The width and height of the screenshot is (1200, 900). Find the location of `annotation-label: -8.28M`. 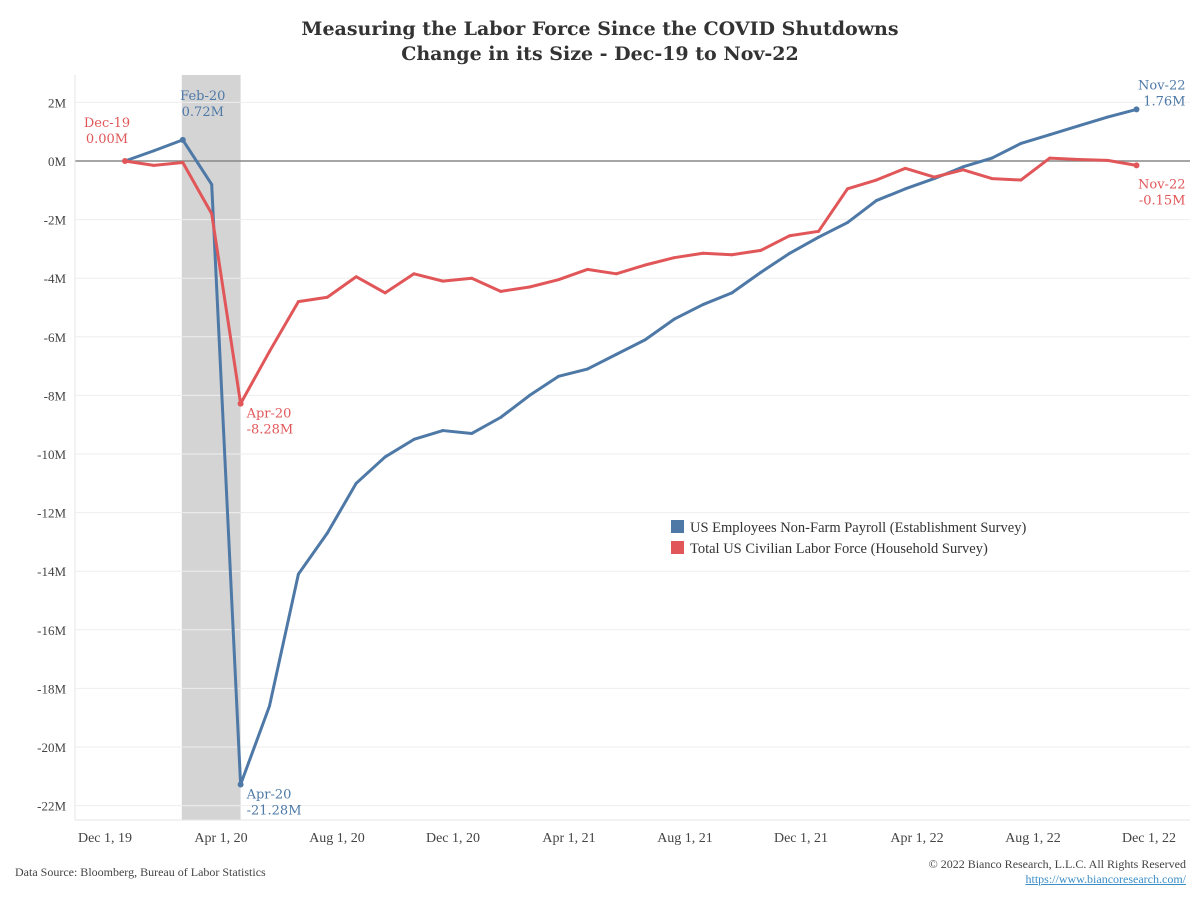

annotation-label: -8.28M is located at coordinates (270, 430).